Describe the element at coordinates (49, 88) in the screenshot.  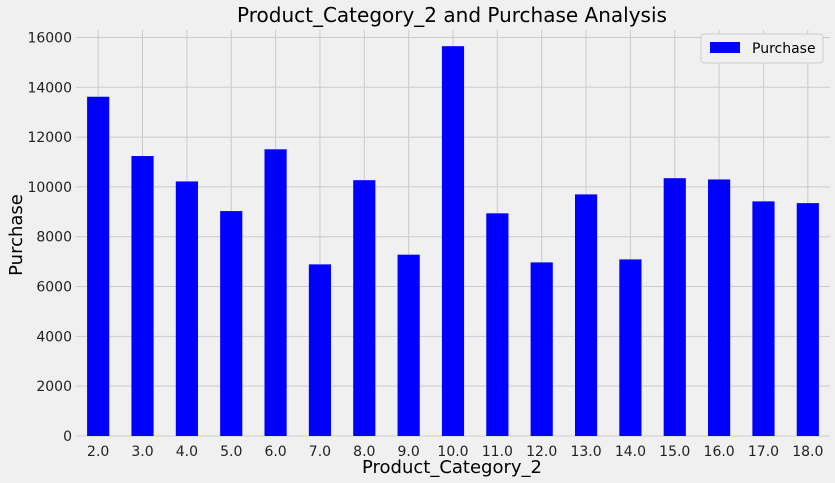
I see `y-tick-label: 14000` at that location.